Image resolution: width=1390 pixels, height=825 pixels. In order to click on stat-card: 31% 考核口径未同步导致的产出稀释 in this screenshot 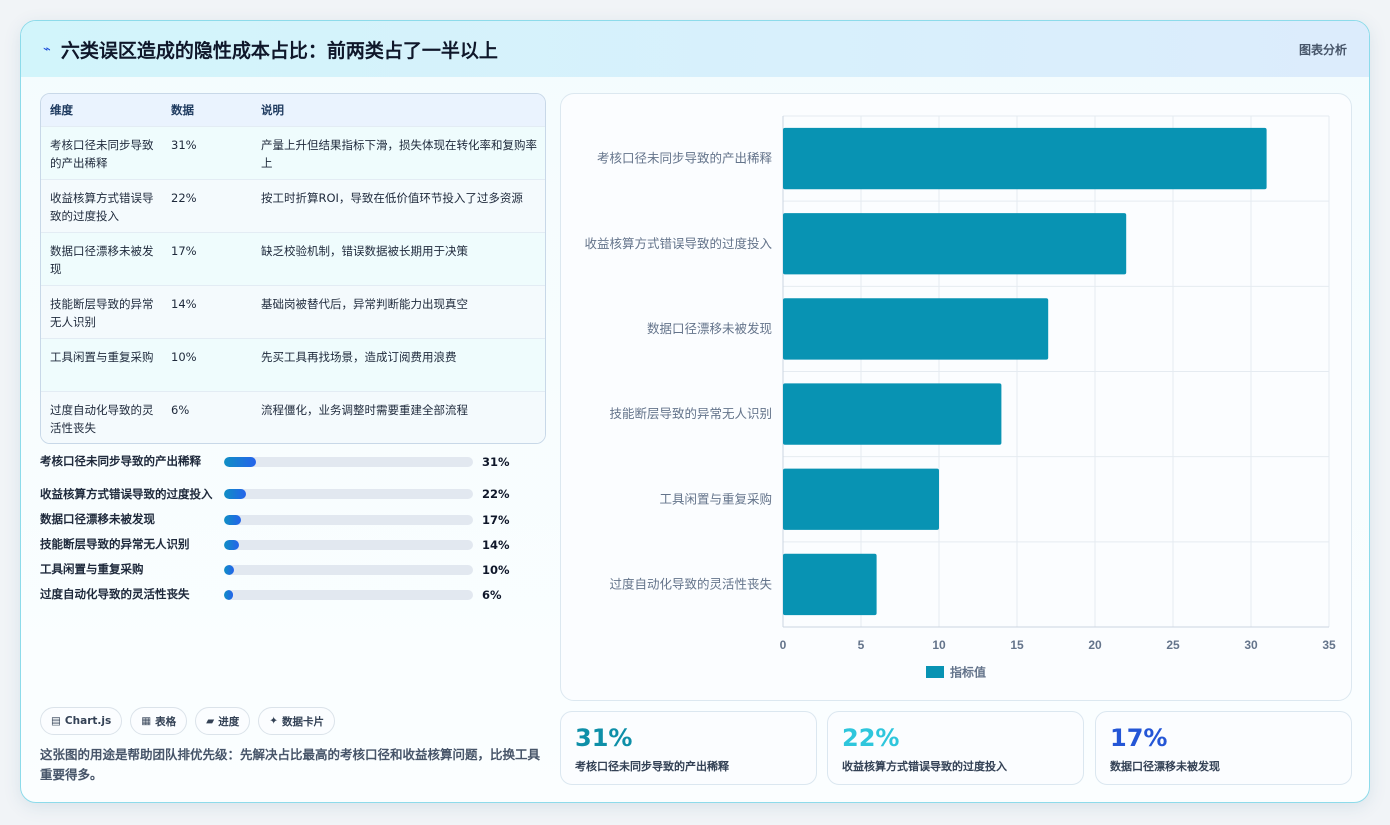, I will do `click(688, 748)`.